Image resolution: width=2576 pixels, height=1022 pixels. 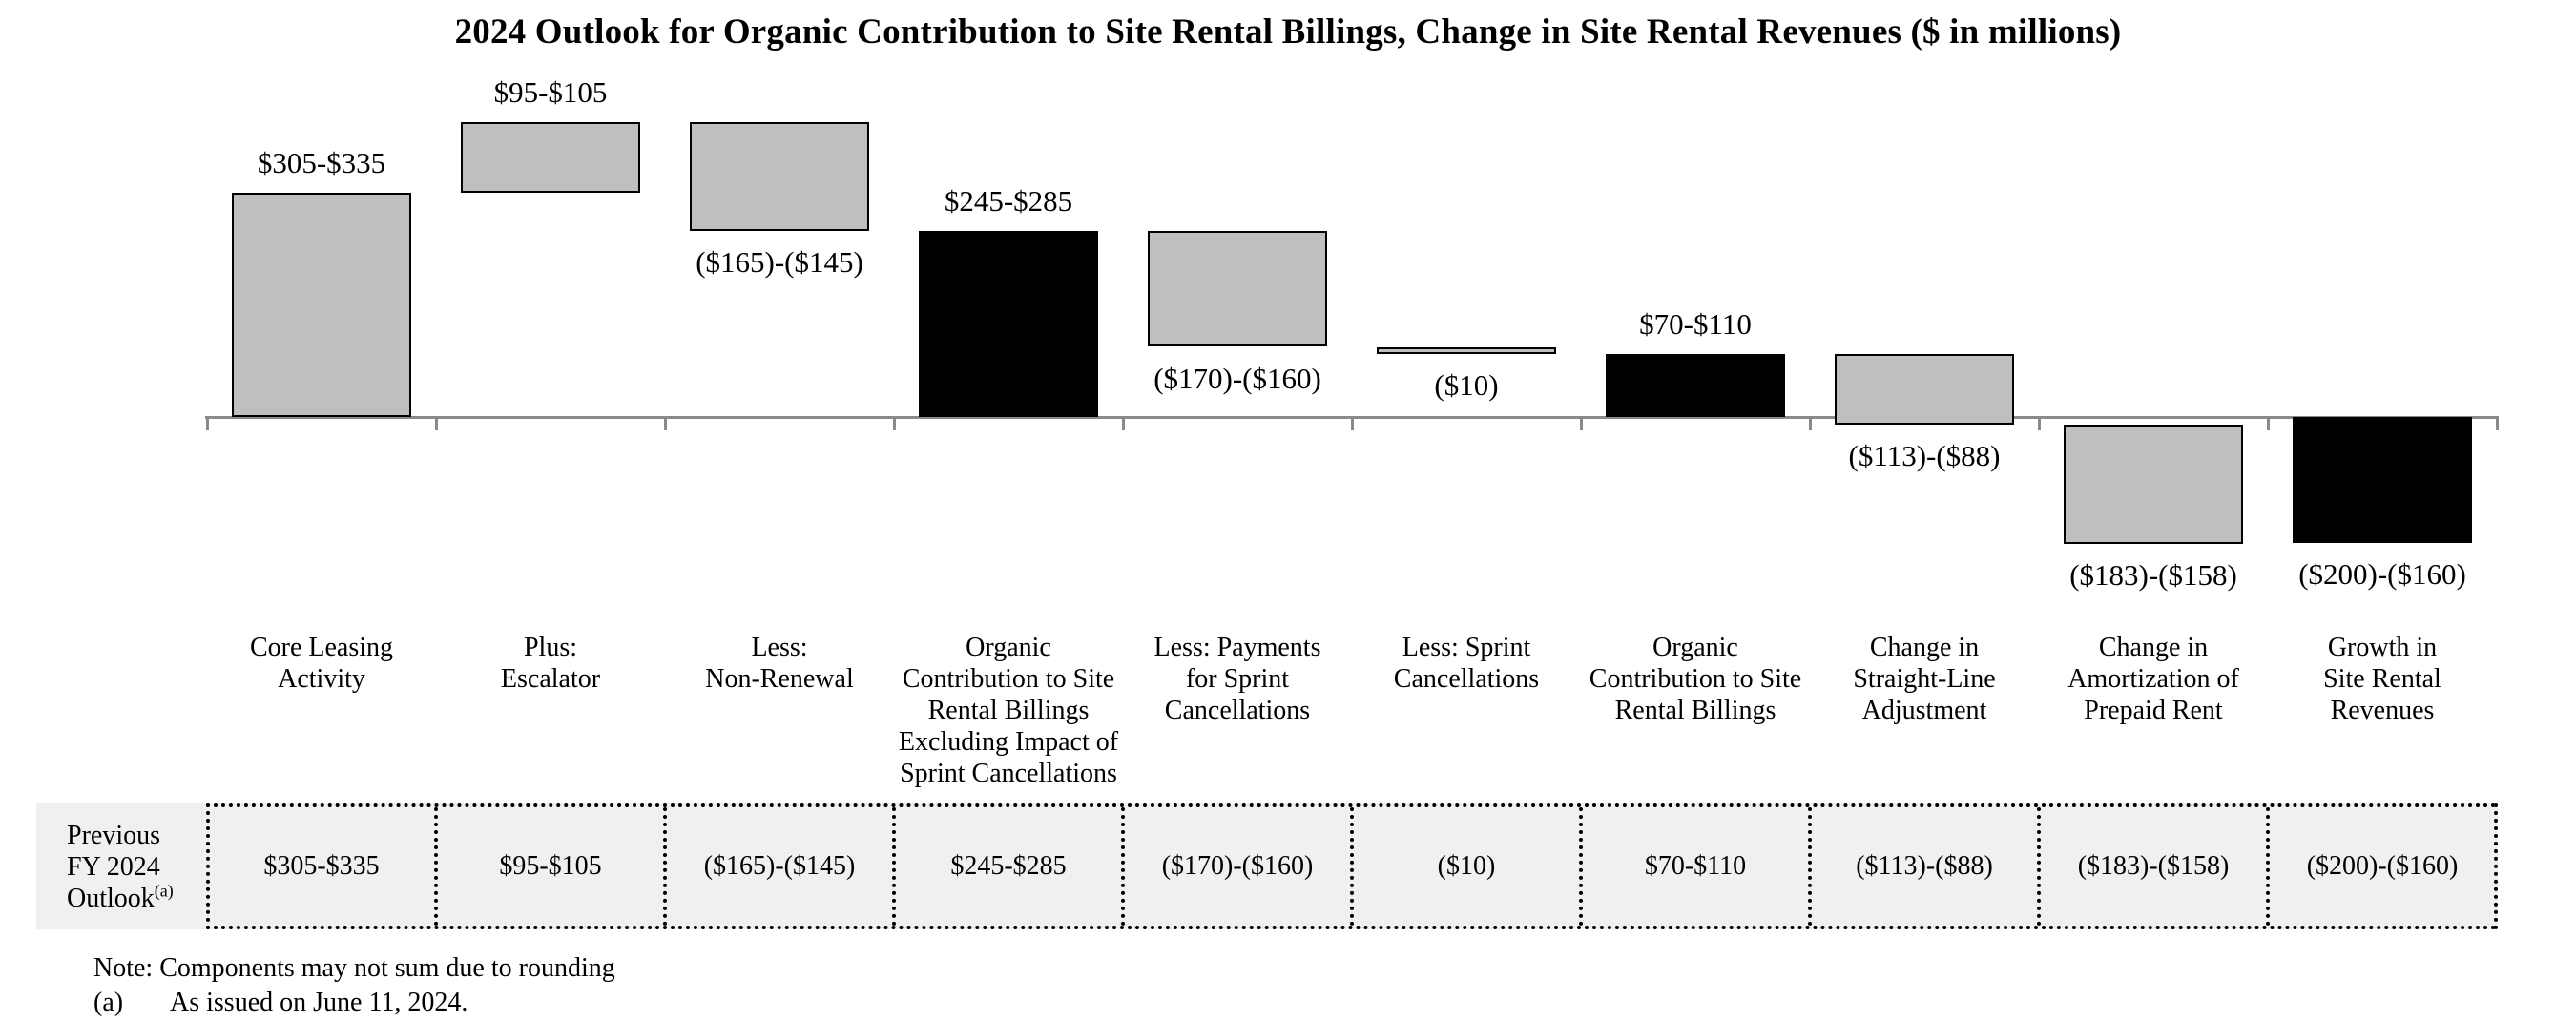 I want to click on bar-value-label: $305-$335, so click(x=321, y=162).